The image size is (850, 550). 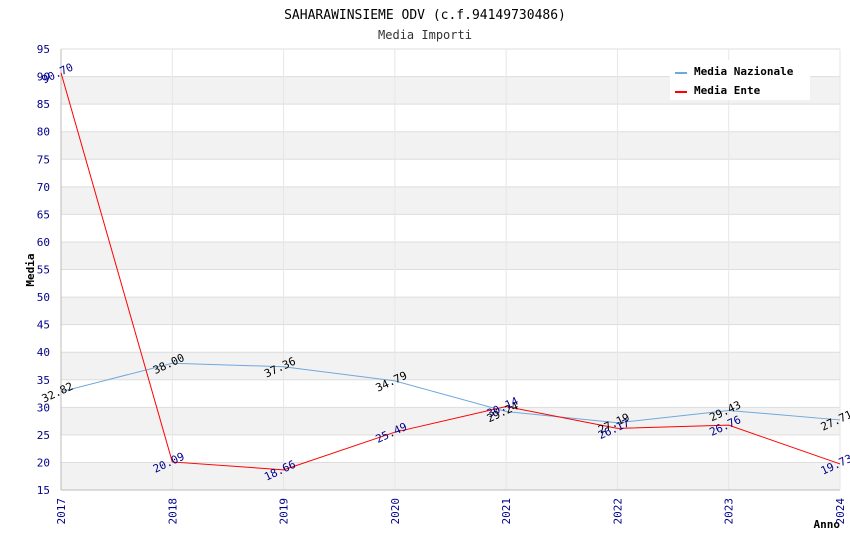 What do you see at coordinates (43, 159) in the screenshot?
I see `y-tick-label: 75` at bounding box center [43, 159].